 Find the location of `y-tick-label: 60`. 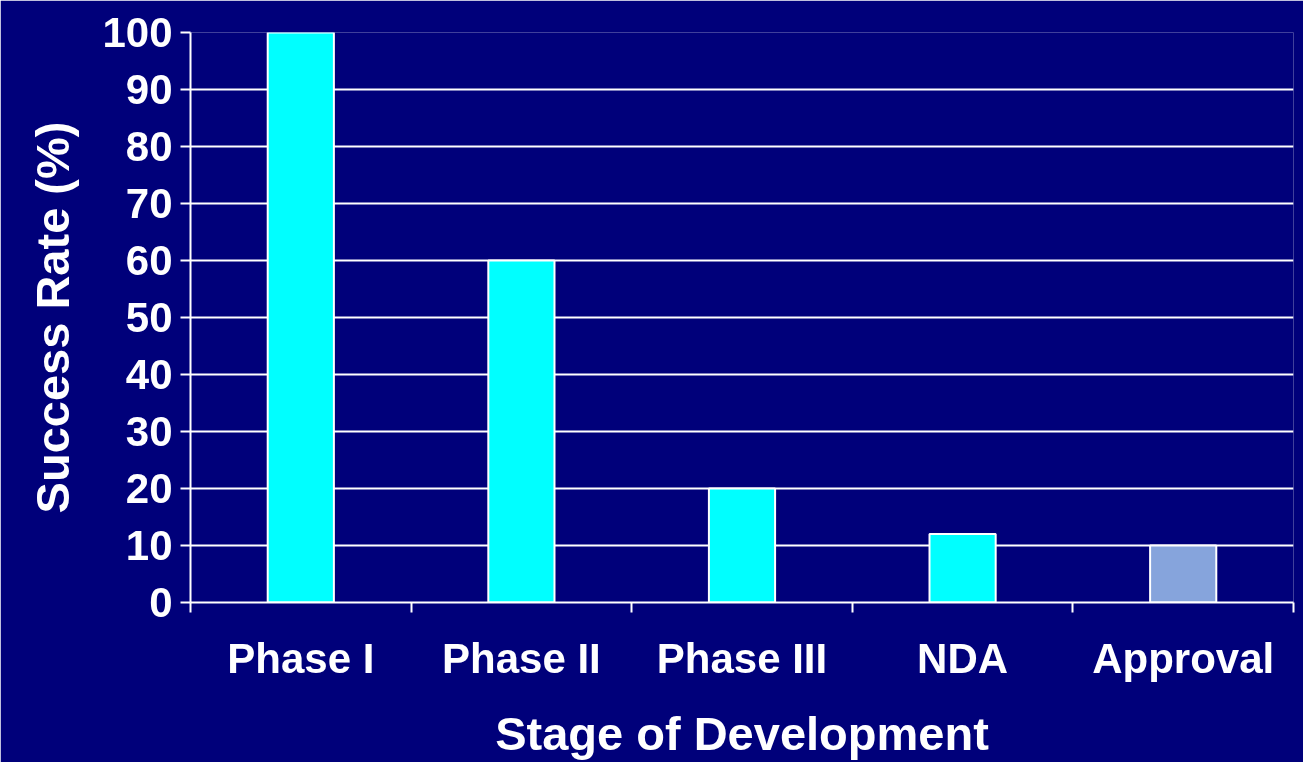

y-tick-label: 60 is located at coordinates (149, 260).